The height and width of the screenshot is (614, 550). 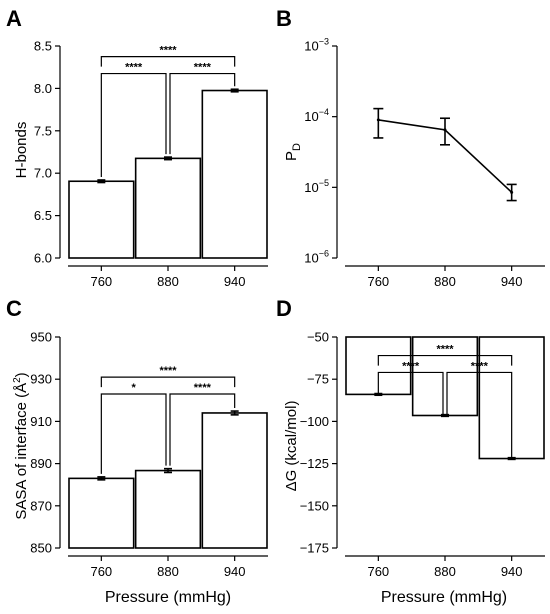 What do you see at coordinates (284, 18) in the screenshot?
I see `panel-letter-b: B` at bounding box center [284, 18].